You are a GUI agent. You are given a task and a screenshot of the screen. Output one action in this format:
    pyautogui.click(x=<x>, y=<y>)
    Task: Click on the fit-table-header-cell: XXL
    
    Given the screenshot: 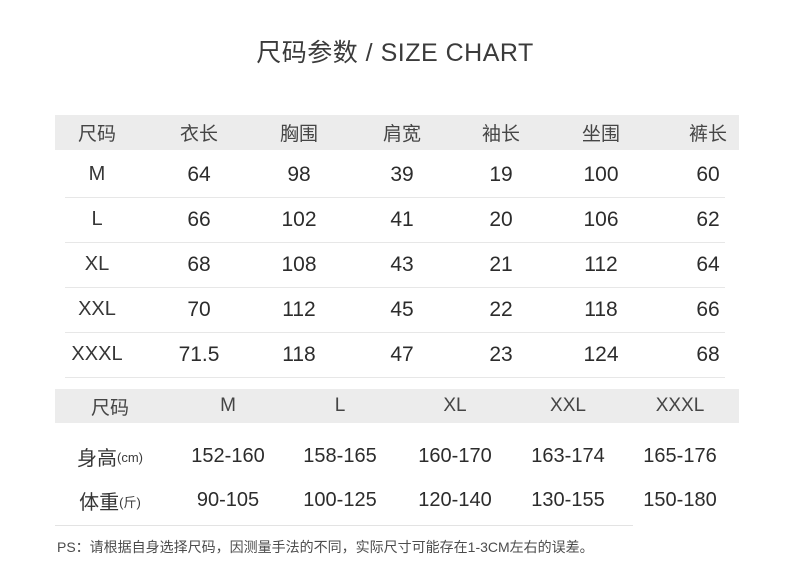 What is the action you would take?
    pyautogui.click(x=568, y=405)
    